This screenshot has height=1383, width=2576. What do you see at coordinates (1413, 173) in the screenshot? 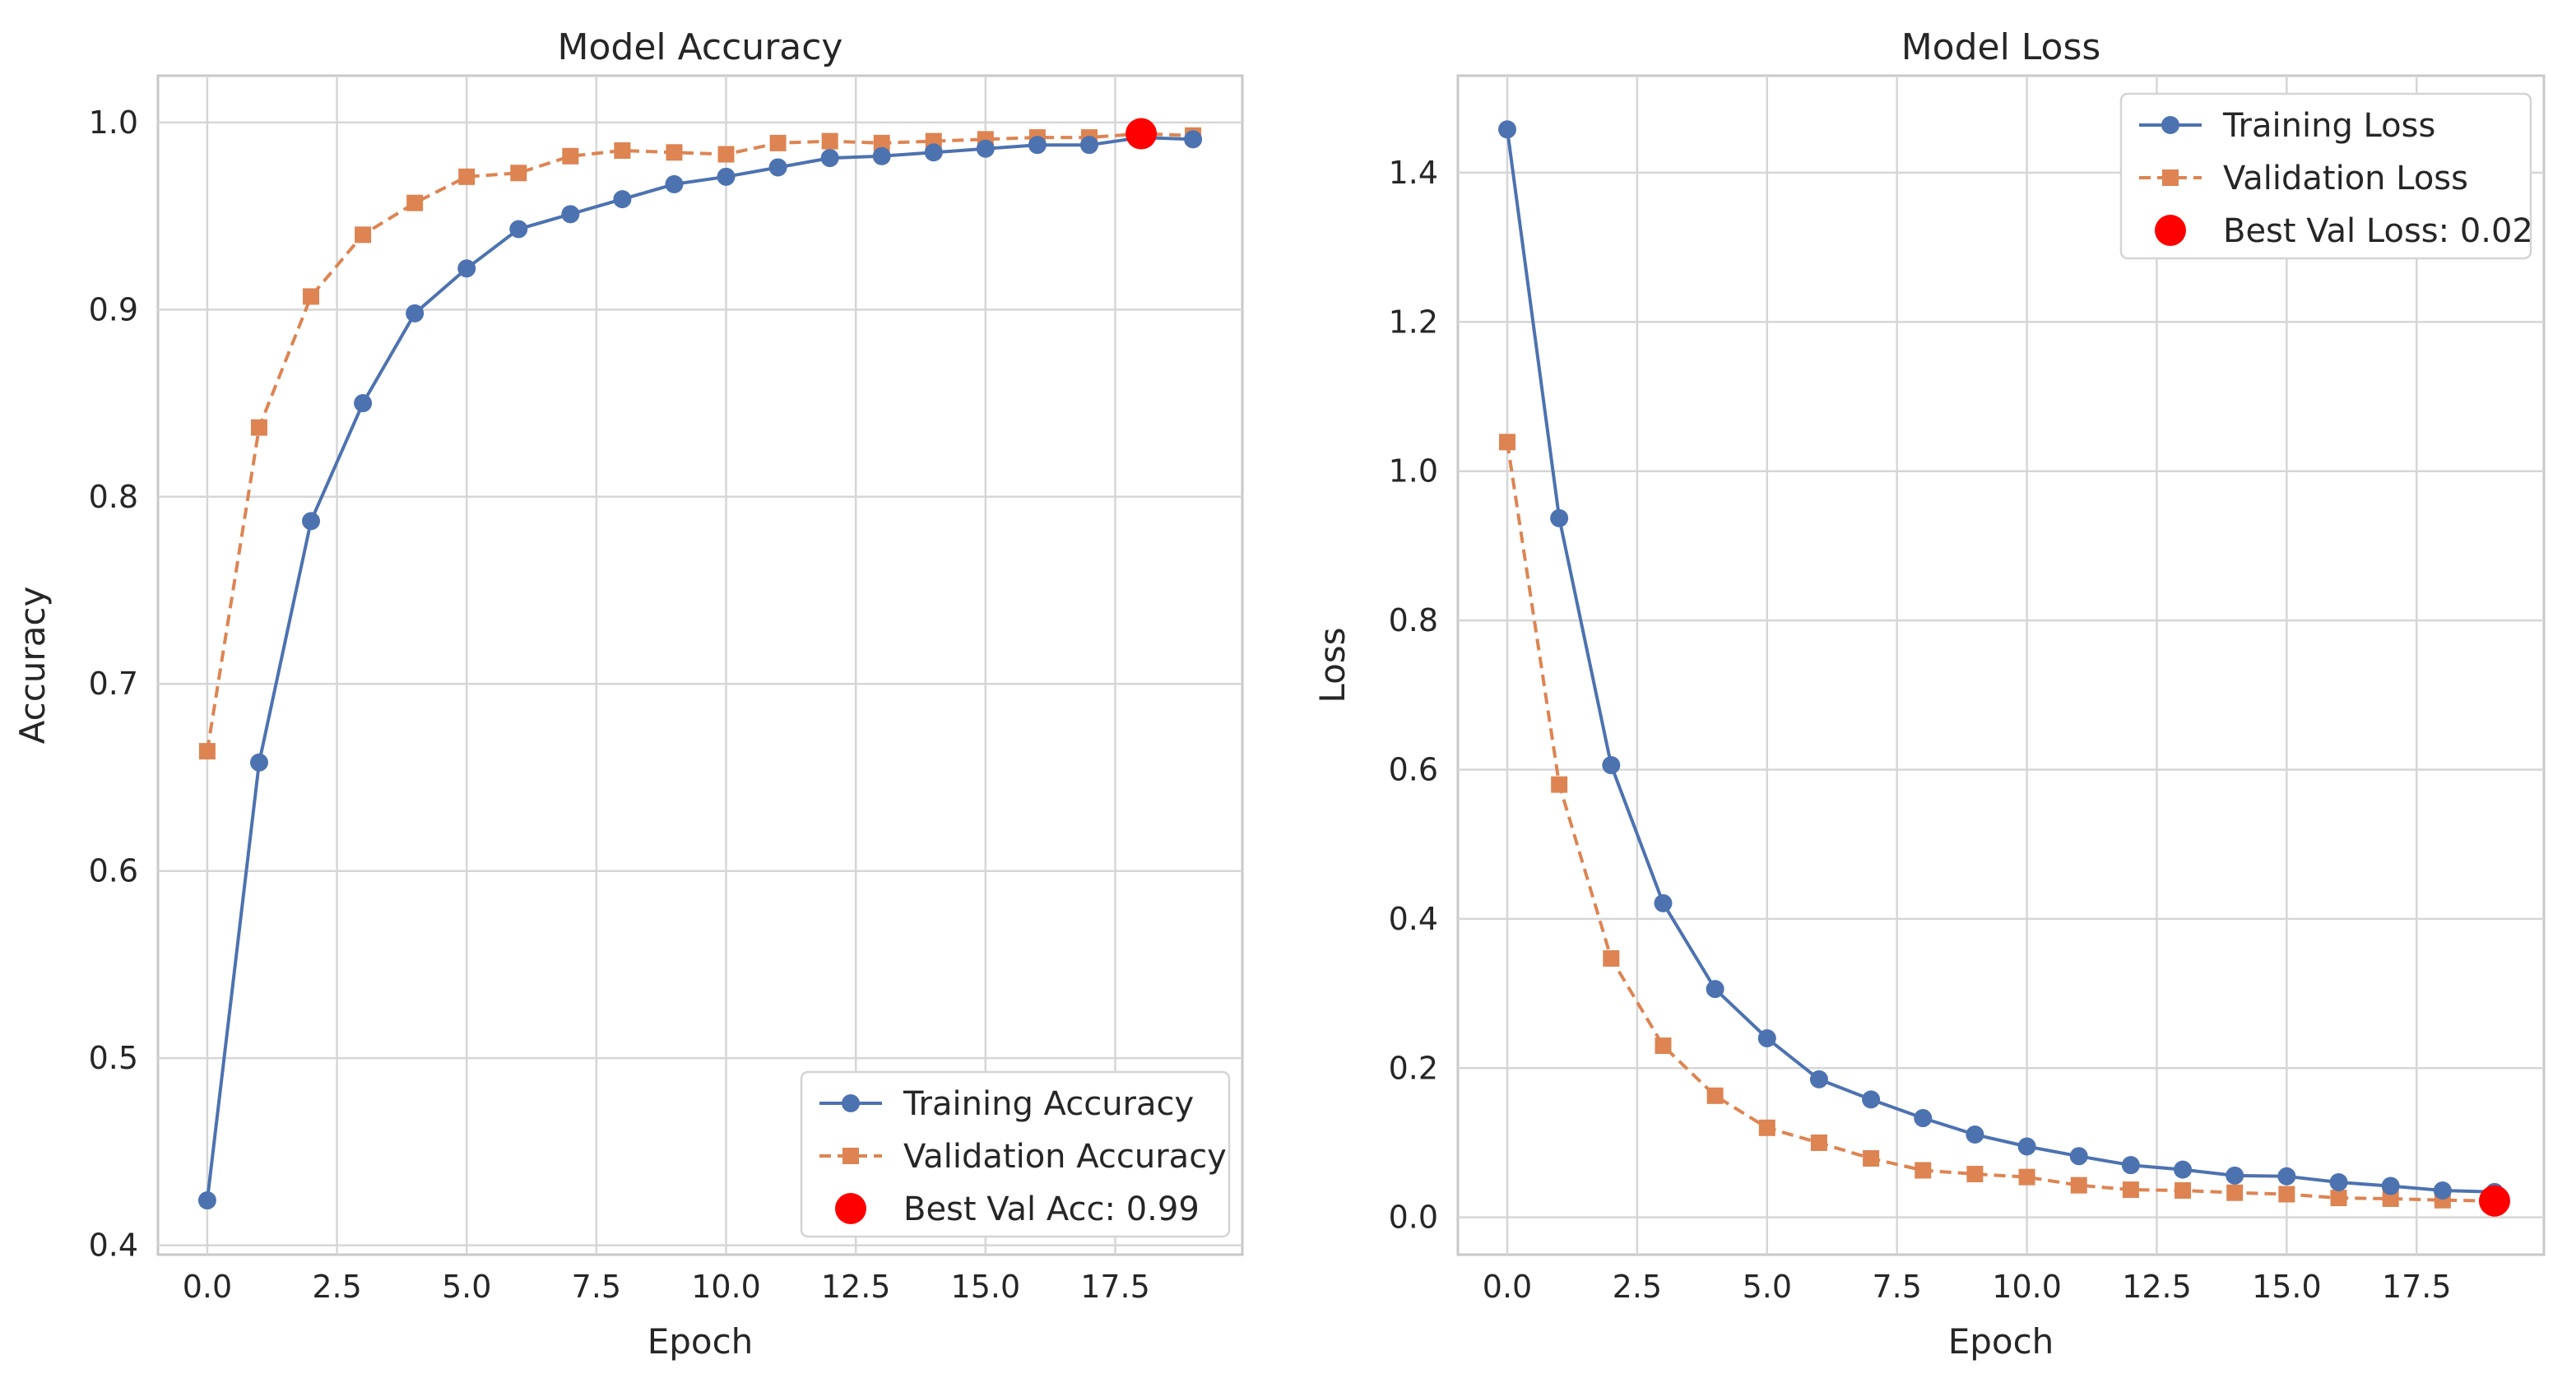
I see `y-tick-label: 1.4` at bounding box center [1413, 173].